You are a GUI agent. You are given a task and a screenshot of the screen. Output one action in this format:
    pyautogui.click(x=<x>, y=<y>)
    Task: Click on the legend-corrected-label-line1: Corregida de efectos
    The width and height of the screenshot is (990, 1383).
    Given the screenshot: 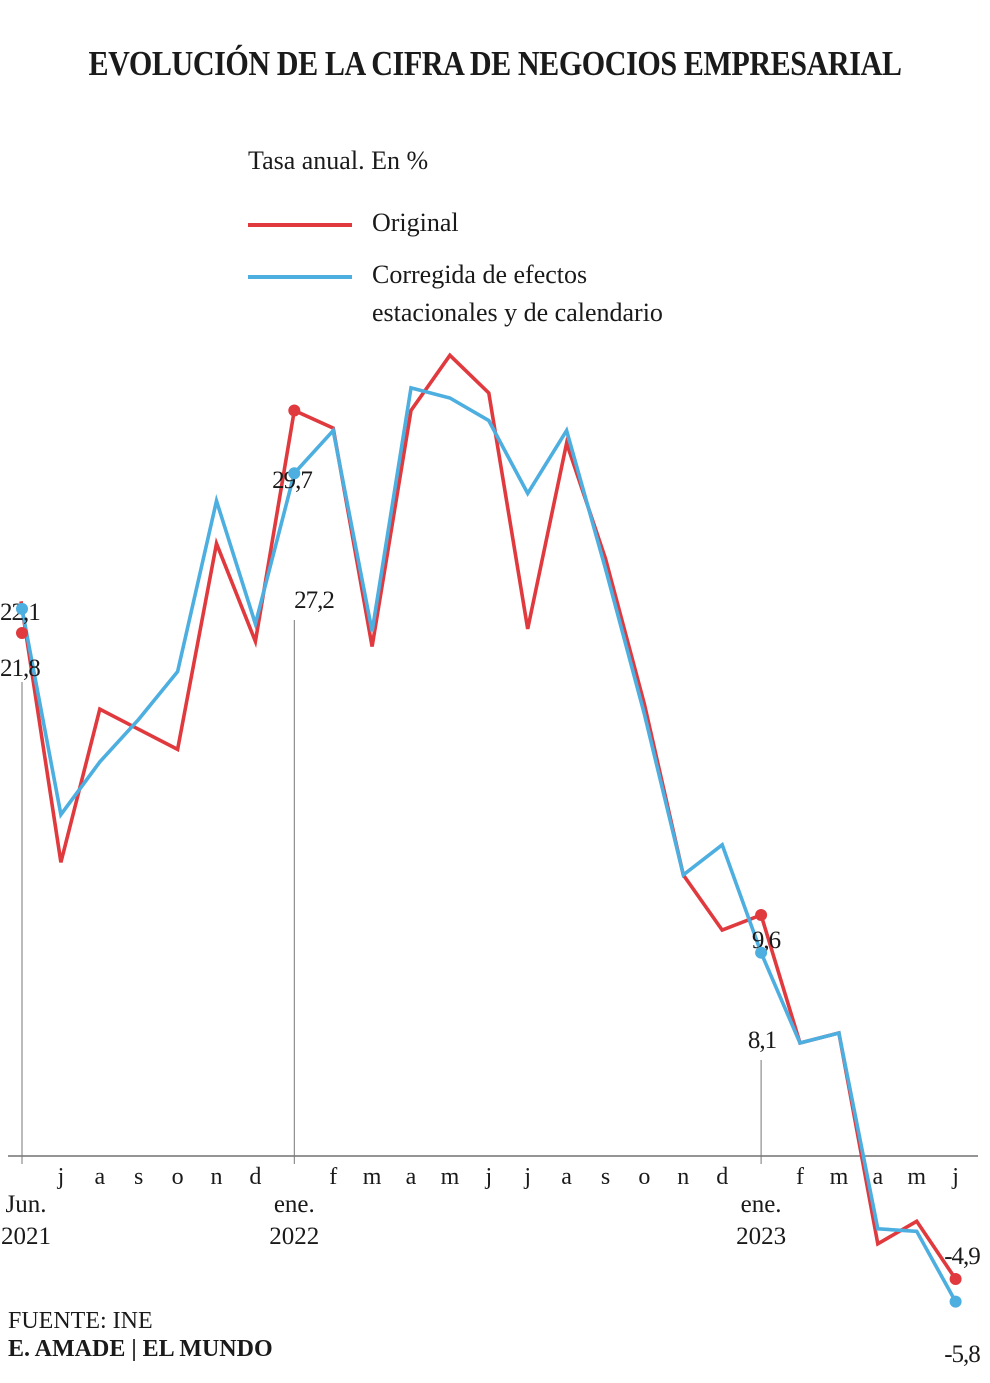 What is the action you would take?
    pyautogui.click(x=480, y=274)
    